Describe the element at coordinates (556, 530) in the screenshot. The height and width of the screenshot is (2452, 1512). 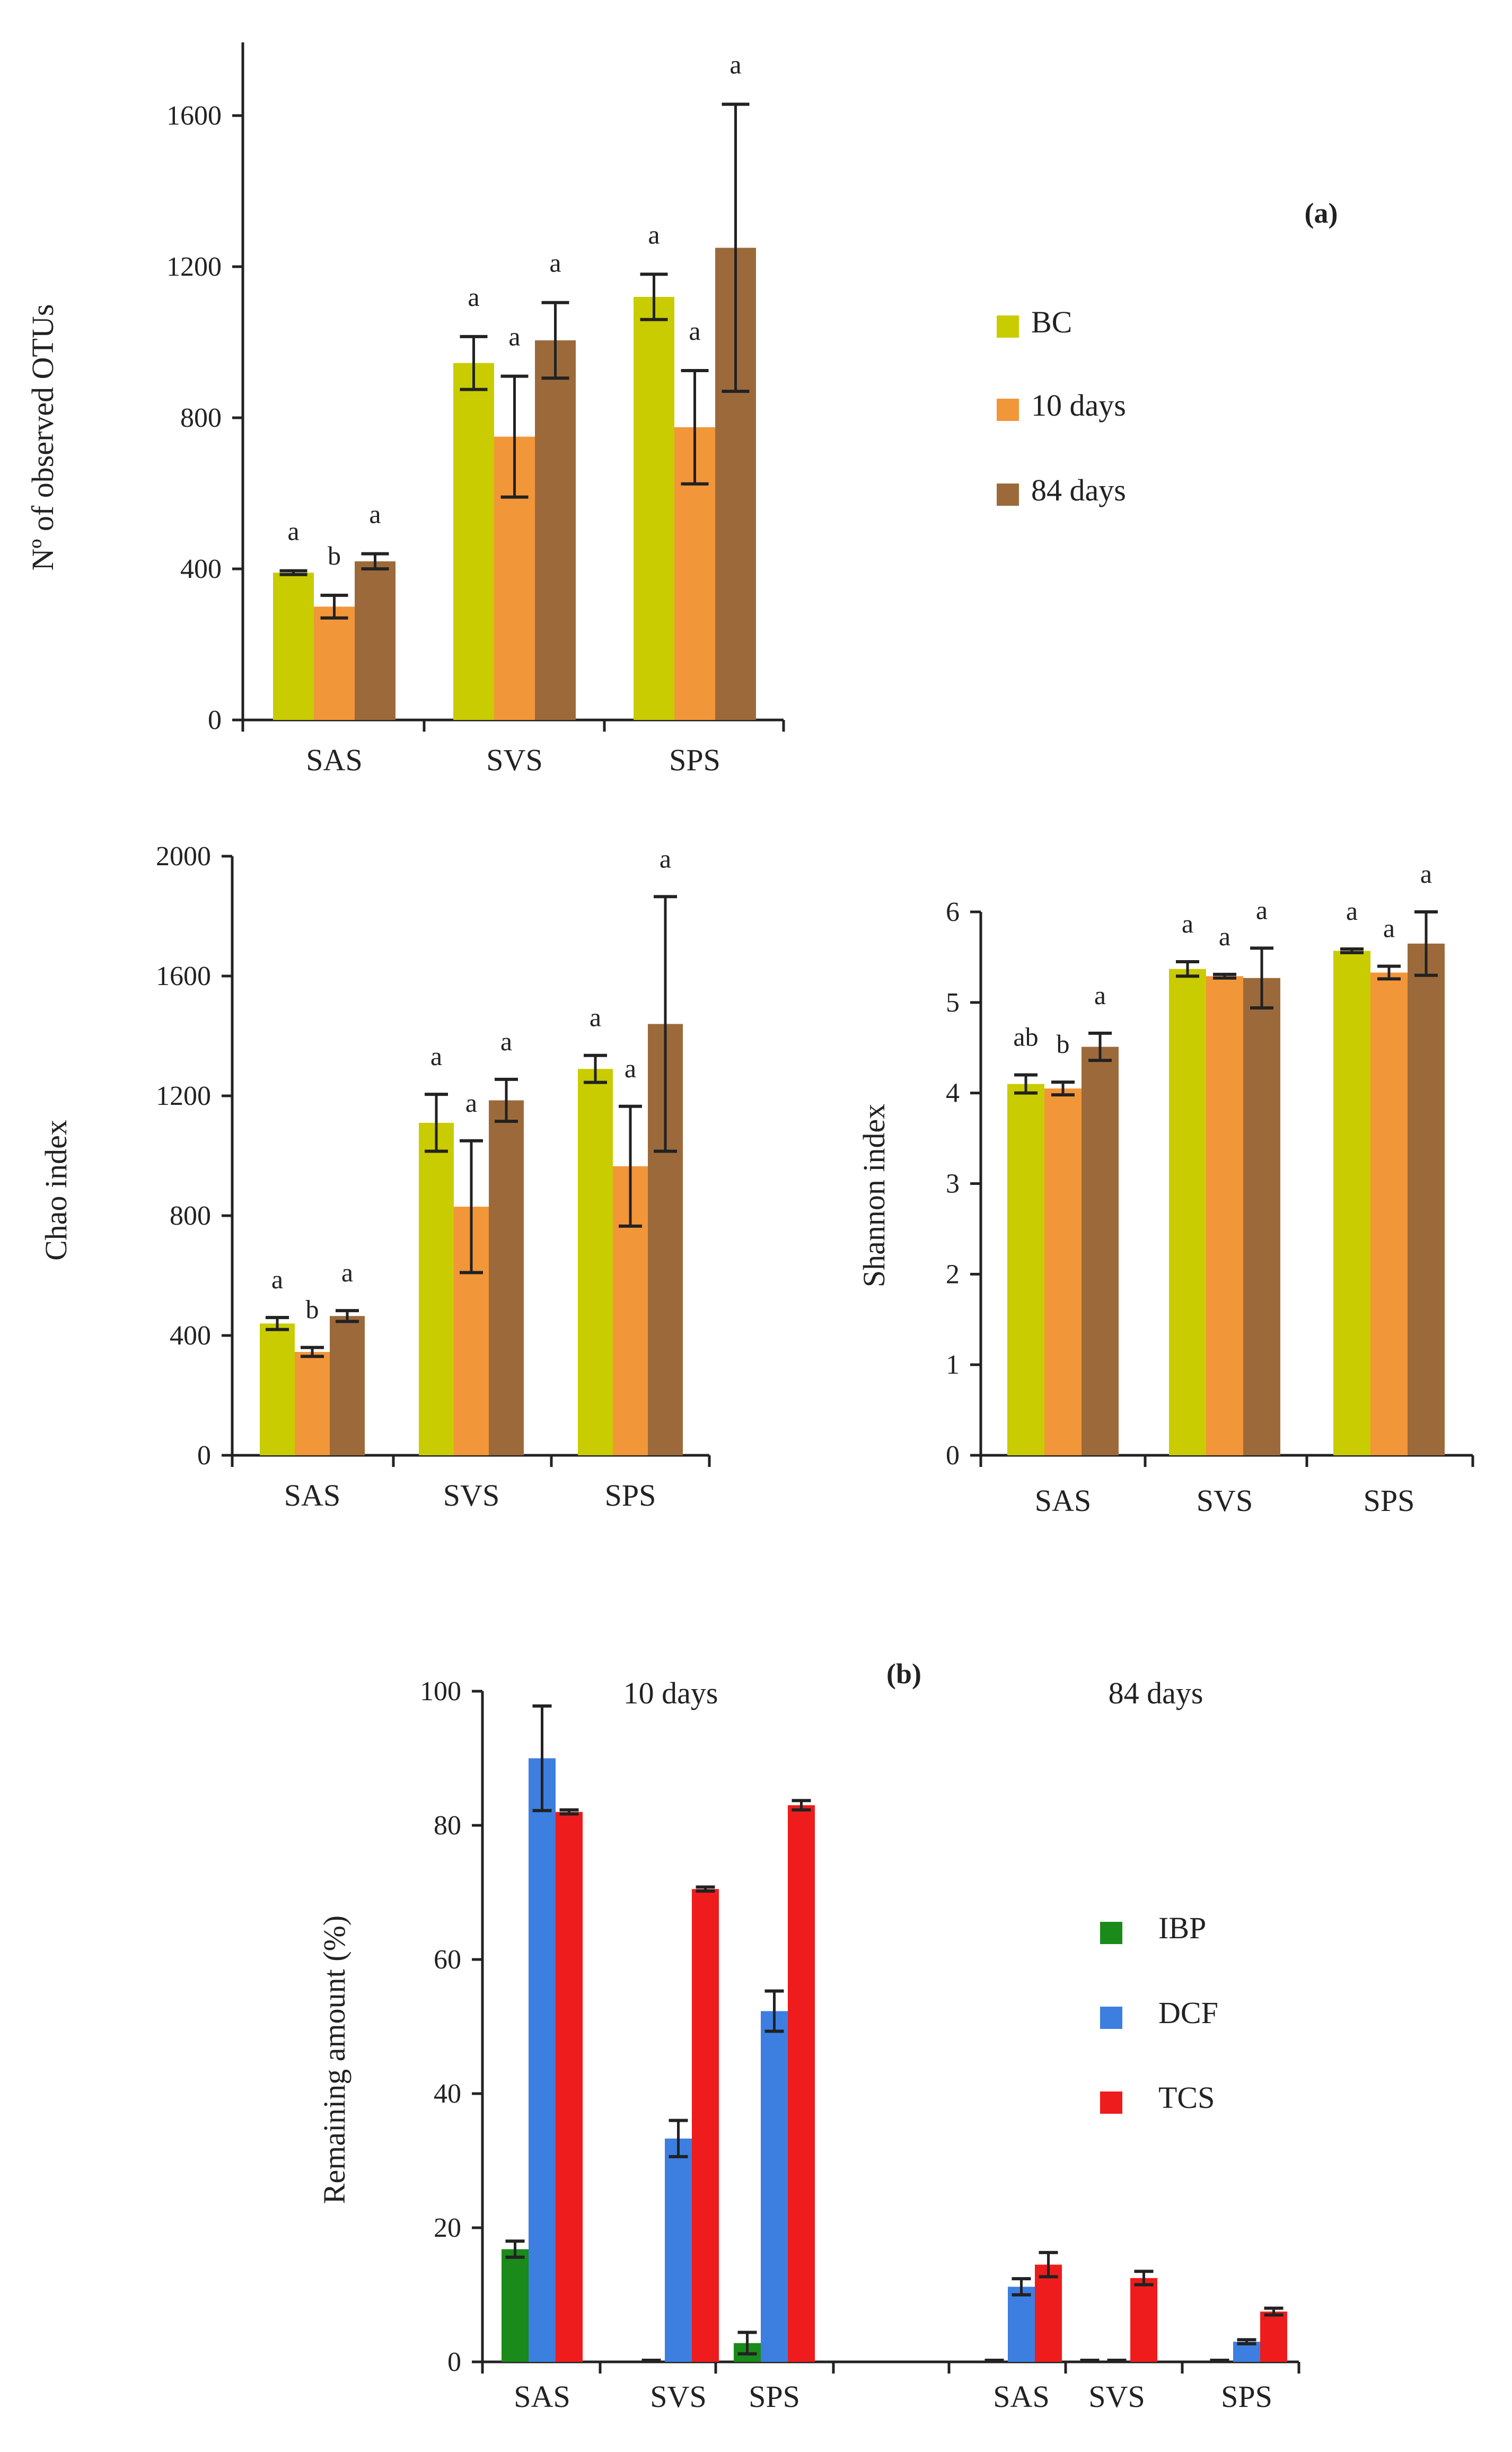
I see `otus-bar-84-days-svs` at that location.